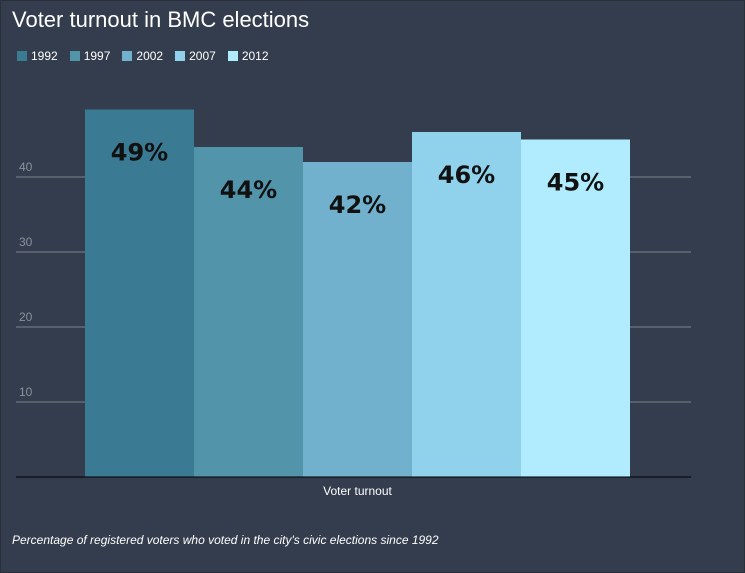  I want to click on bar-2012, so click(575, 308).